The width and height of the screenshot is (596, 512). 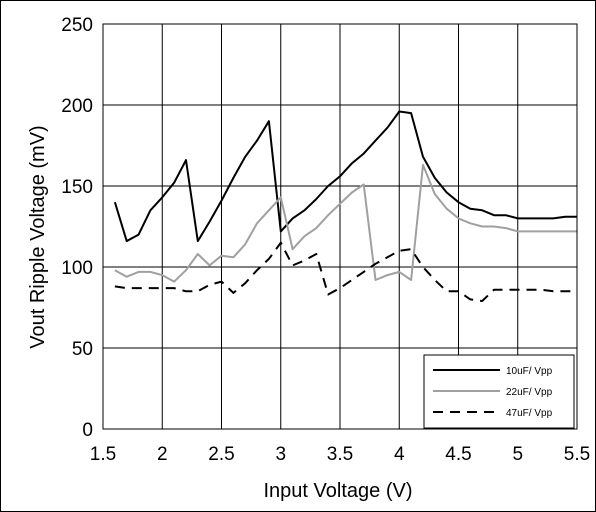 I want to click on y-tick-label: 150, so click(x=77, y=187).